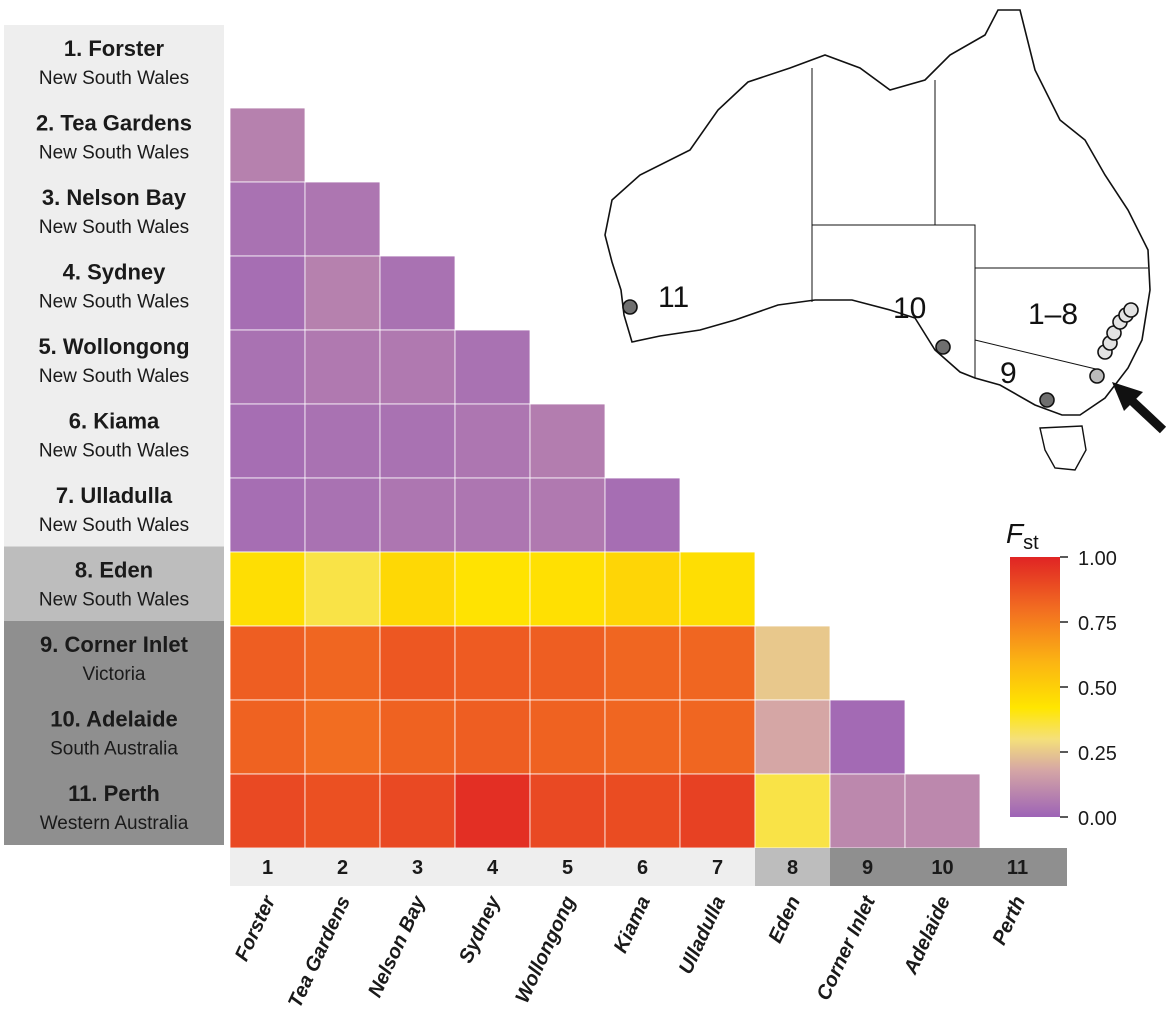 The width and height of the screenshot is (1174, 1035). Describe the element at coordinates (847, 948) in the screenshot. I see `column-site-name: Corner Inlet` at that location.